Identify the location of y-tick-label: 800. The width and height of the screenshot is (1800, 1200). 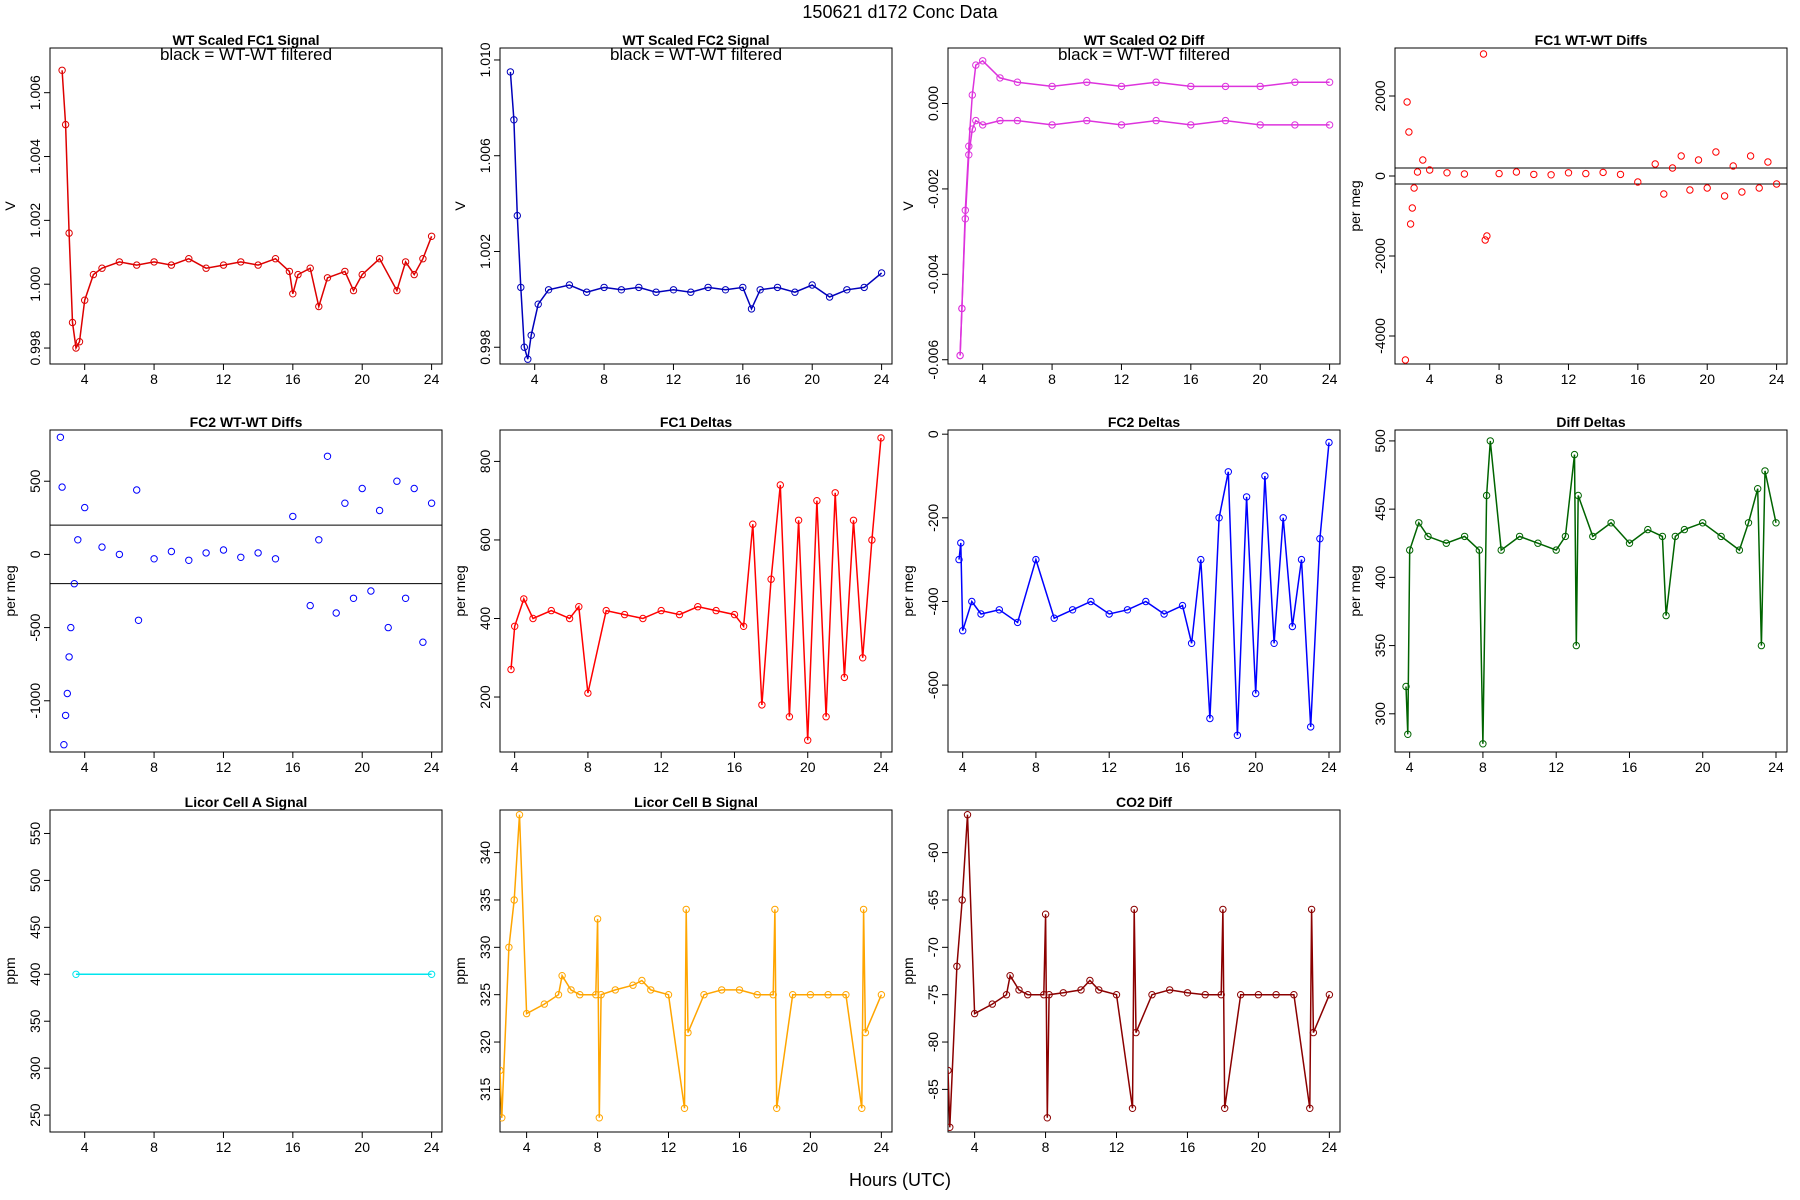
(485, 462).